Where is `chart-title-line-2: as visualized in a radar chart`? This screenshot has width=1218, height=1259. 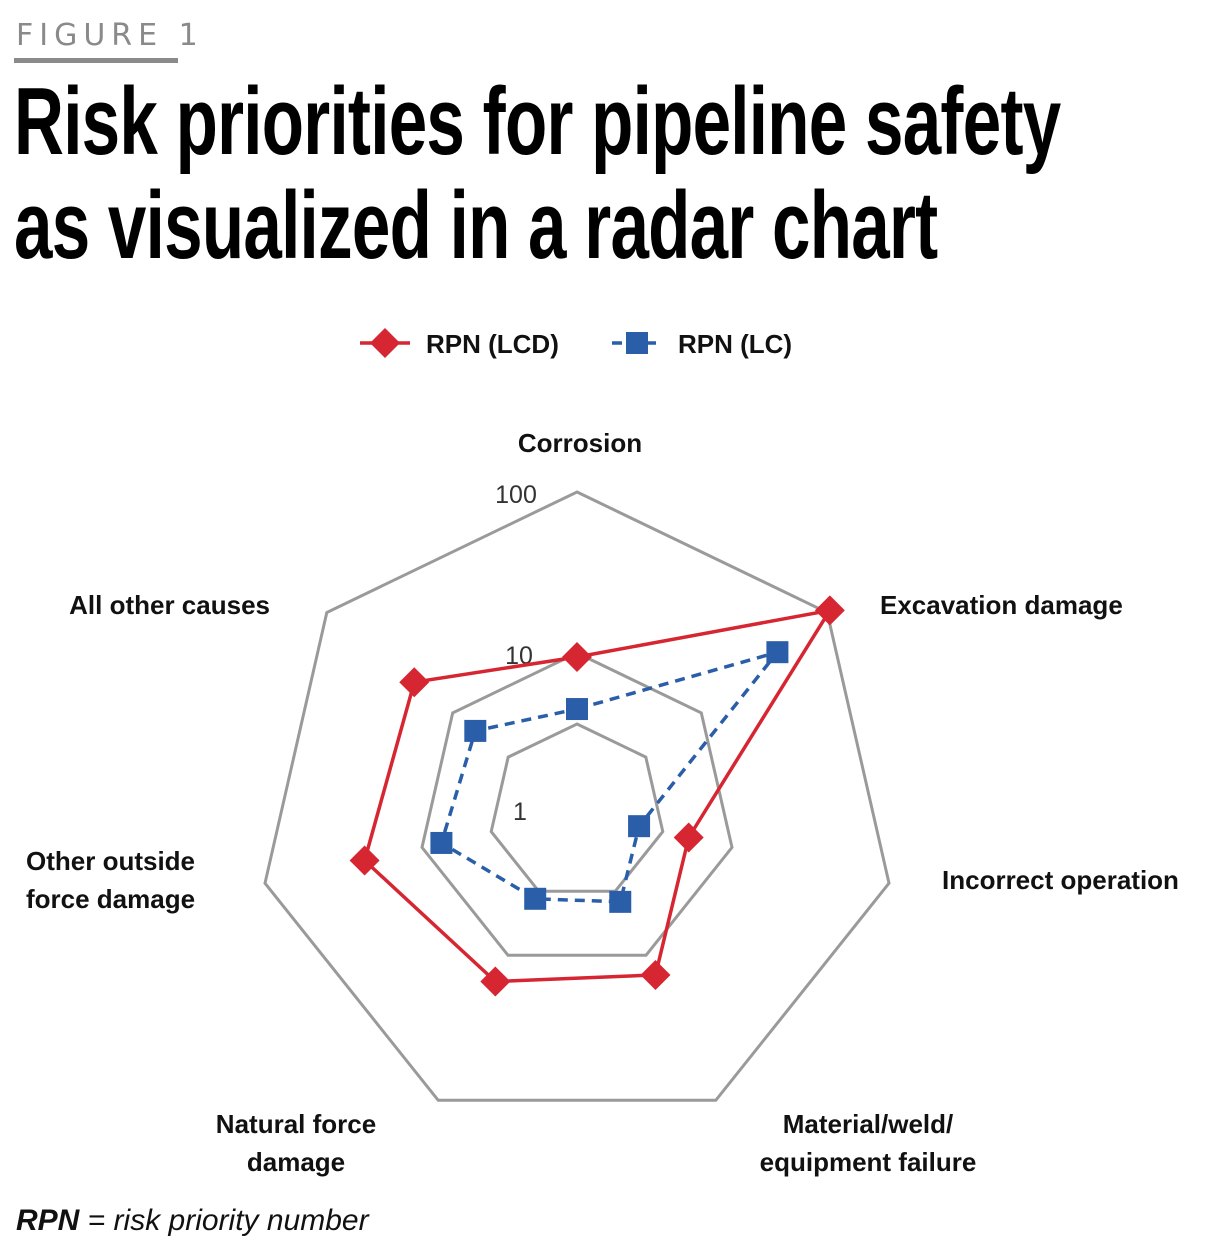 chart-title-line-2: as visualized in a radar chart is located at coordinates (476, 225).